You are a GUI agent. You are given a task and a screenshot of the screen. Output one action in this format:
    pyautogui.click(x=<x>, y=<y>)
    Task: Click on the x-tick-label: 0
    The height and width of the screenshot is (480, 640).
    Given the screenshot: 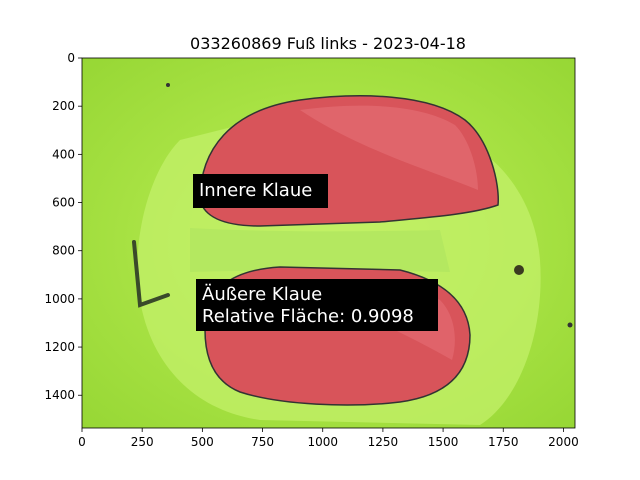 What is the action you would take?
    pyautogui.click(x=82, y=442)
    